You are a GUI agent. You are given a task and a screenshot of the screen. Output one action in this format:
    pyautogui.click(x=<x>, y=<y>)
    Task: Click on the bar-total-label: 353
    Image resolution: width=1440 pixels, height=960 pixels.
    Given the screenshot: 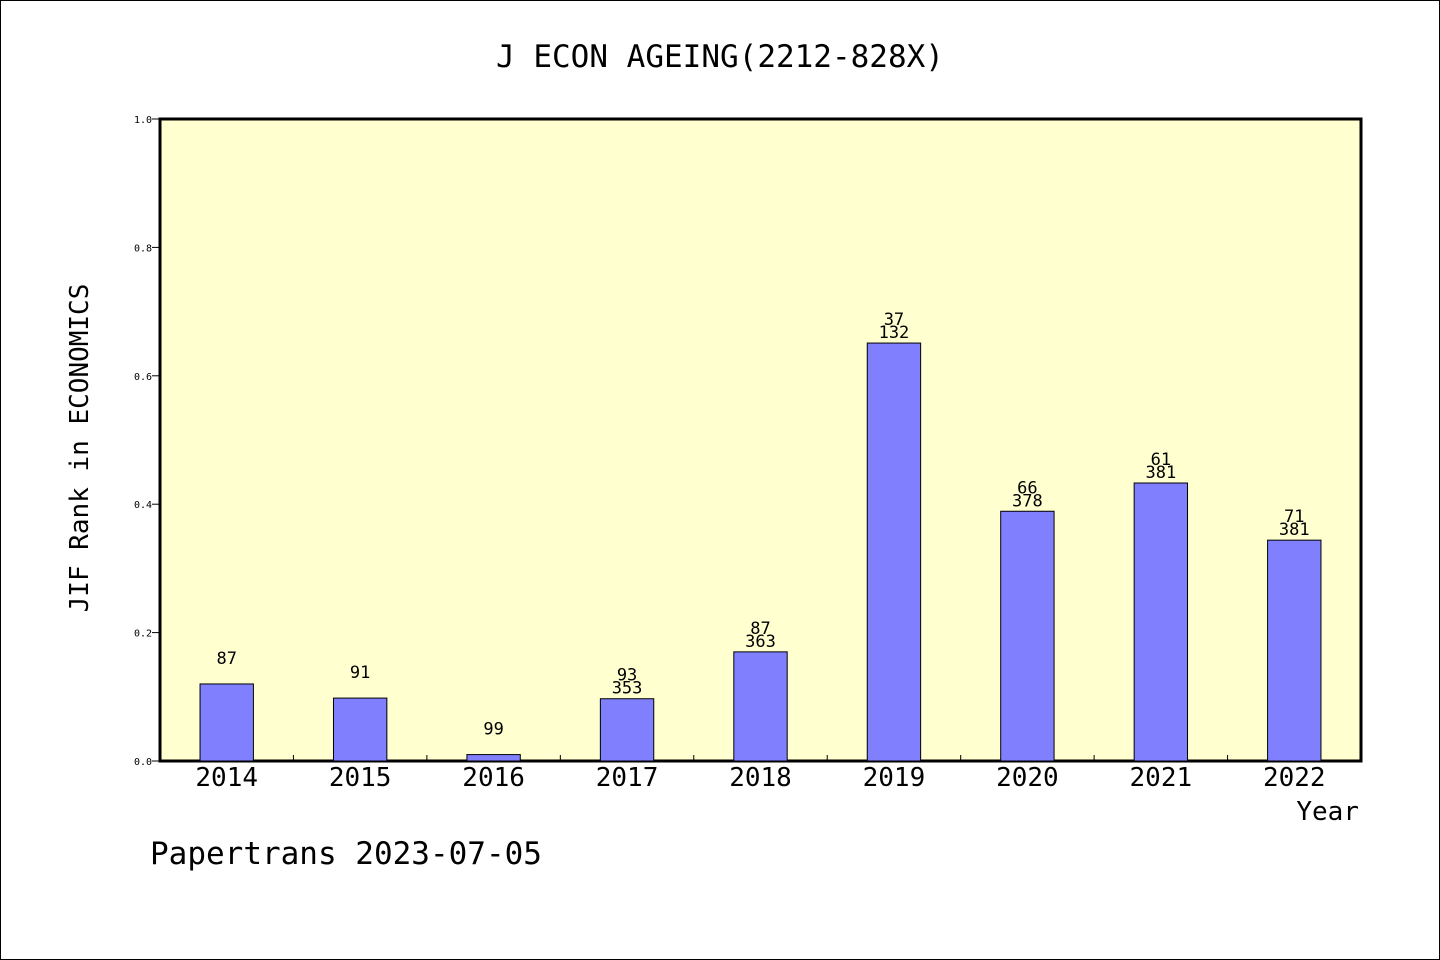 What is the action you would take?
    pyautogui.click(x=627, y=689)
    